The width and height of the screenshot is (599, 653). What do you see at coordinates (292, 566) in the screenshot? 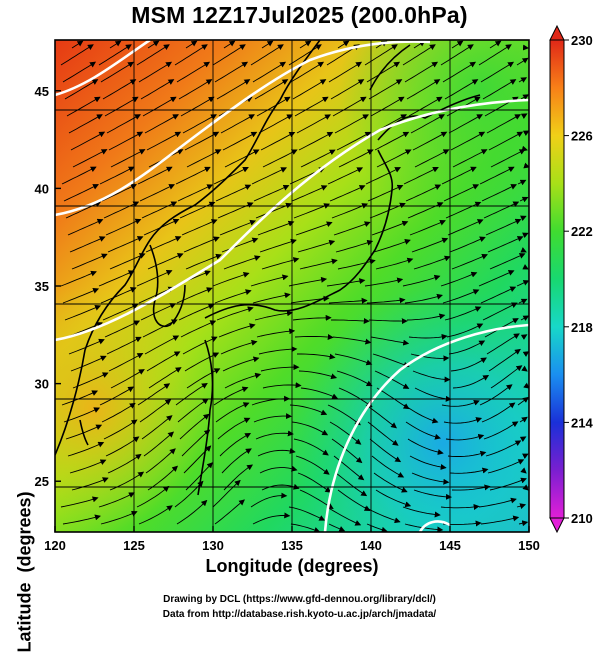
I see `x-axis-label: Longitude (degrees)` at bounding box center [292, 566].